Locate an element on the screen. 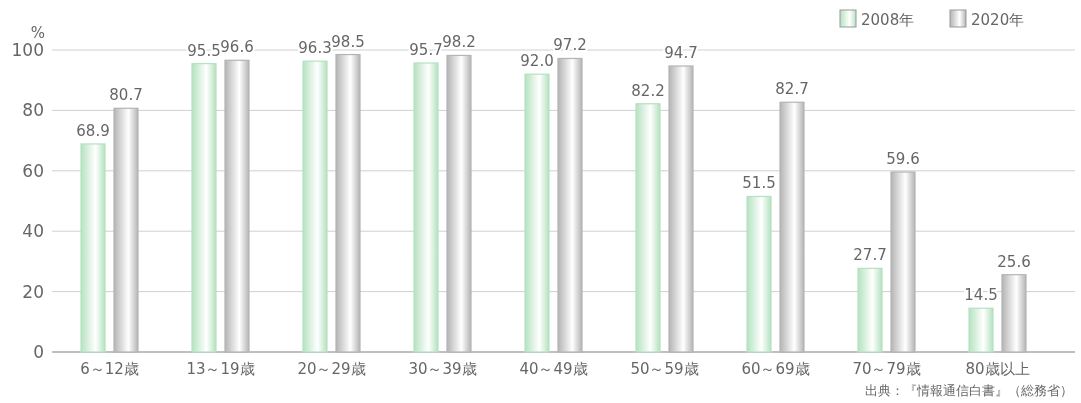 The image size is (1081, 403). x-tick-label: 50～59歳 is located at coordinates (664, 369).